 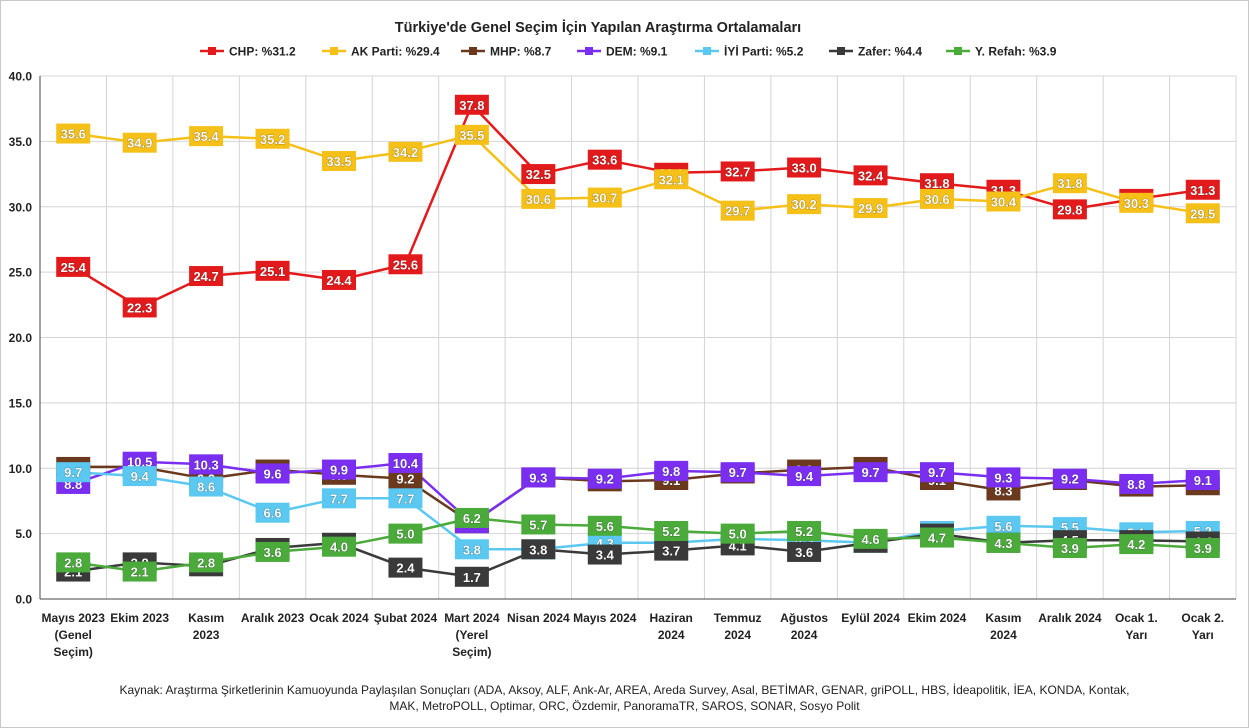 I want to click on data-label-i-yi-parti: 8.6, so click(x=206, y=486).